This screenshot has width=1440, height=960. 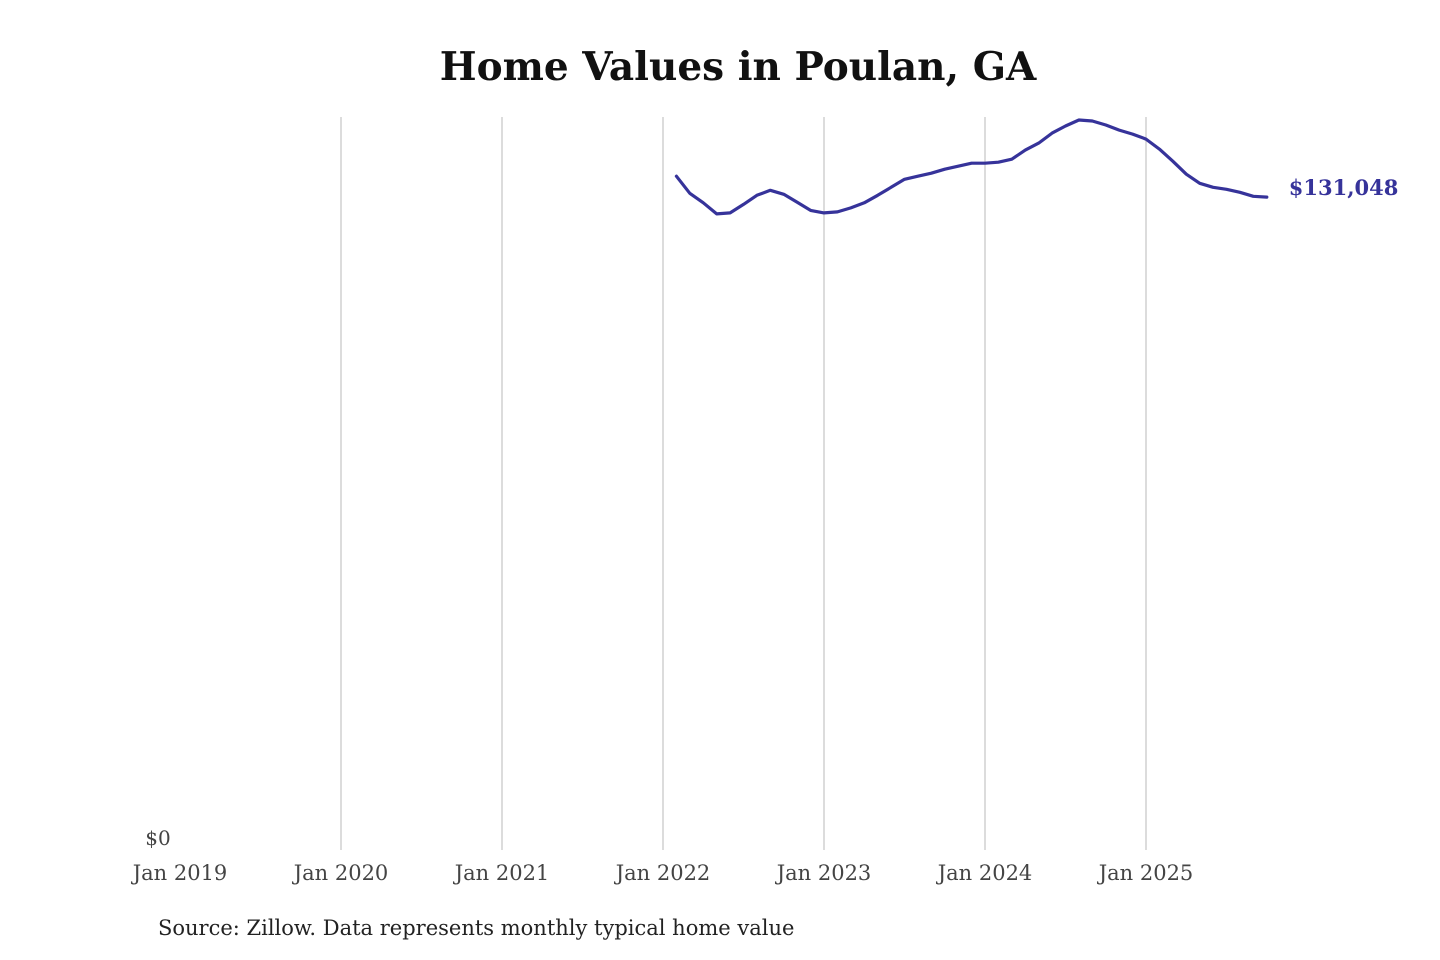 I want to click on y-tick-label: $0, so click(x=157, y=838).